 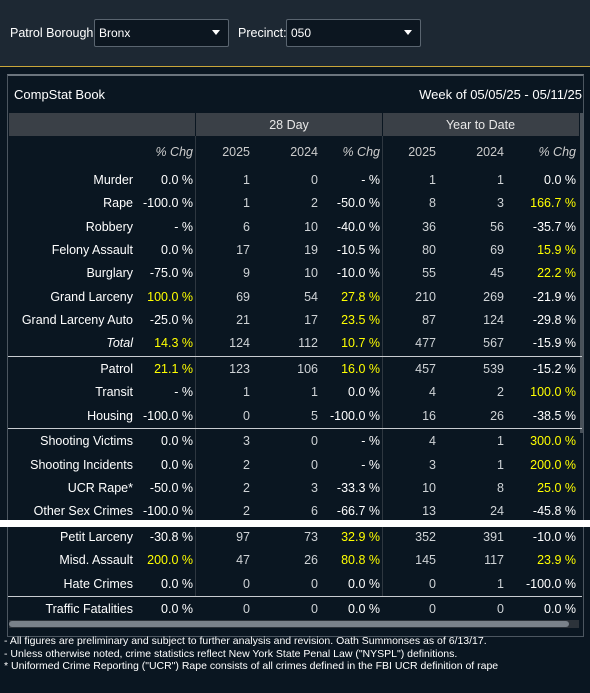 What do you see at coordinates (77, 319) in the screenshot?
I see `row-label: Grand Larceny Auto` at bounding box center [77, 319].